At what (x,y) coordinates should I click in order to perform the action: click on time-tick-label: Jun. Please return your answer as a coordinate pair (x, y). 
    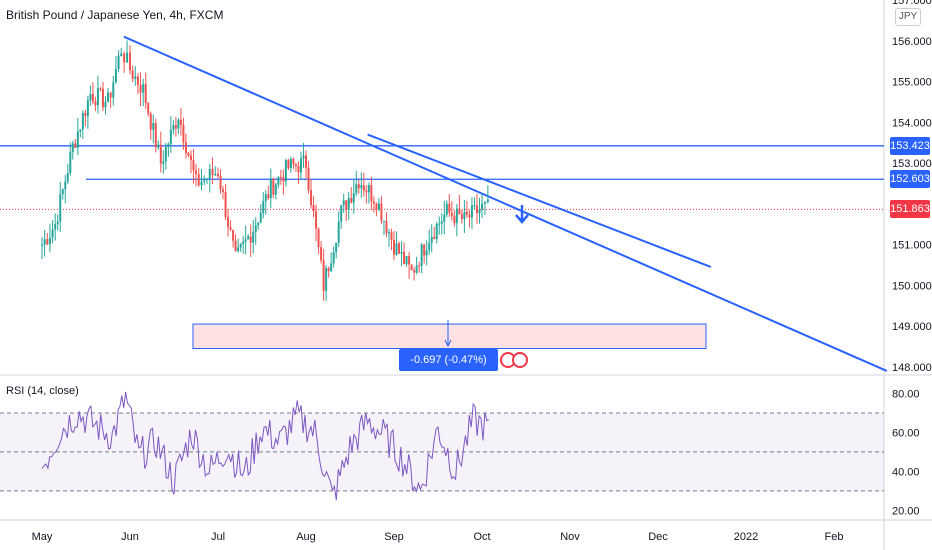
    Looking at the image, I should click on (130, 537).